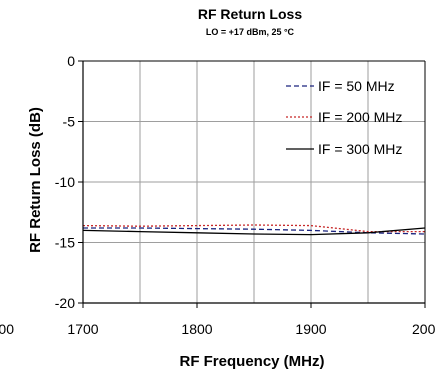 The width and height of the screenshot is (435, 375). I want to click on series-layer, so click(254, 230).